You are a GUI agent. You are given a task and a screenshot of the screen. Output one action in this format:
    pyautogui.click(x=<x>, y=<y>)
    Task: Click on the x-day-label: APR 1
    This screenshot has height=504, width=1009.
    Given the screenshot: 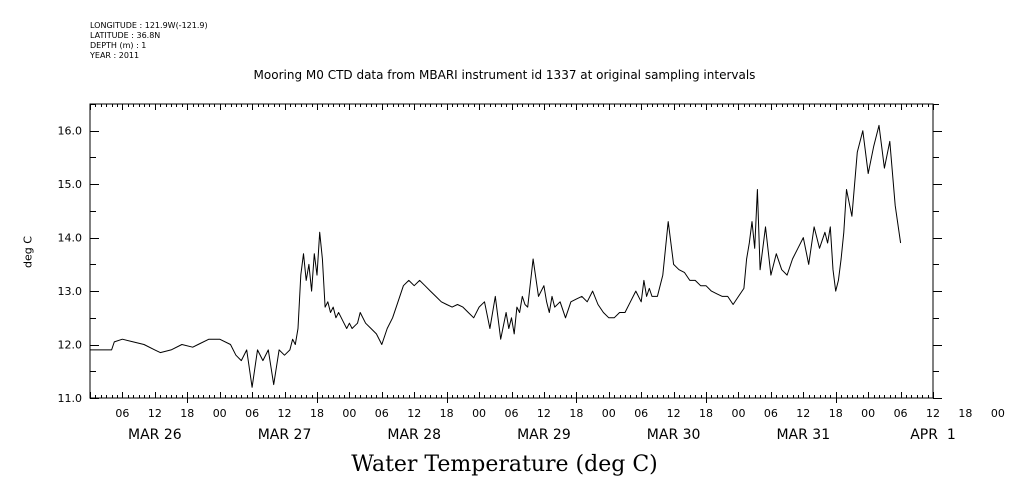 What is the action you would take?
    pyautogui.click(x=933, y=435)
    